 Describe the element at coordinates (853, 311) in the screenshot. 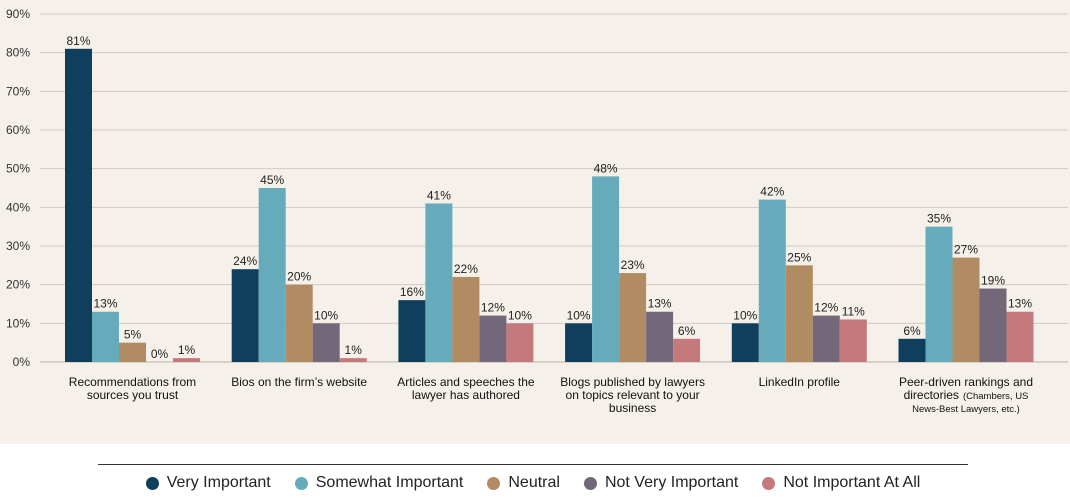

I see `data-label: 11%` at that location.